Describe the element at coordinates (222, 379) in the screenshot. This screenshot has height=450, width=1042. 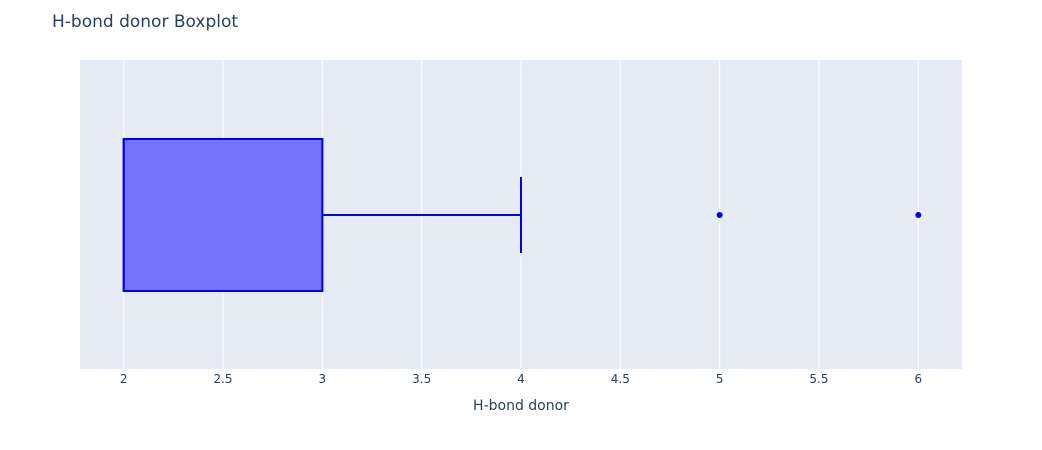
I see `x-tick-label: 2.5` at that location.